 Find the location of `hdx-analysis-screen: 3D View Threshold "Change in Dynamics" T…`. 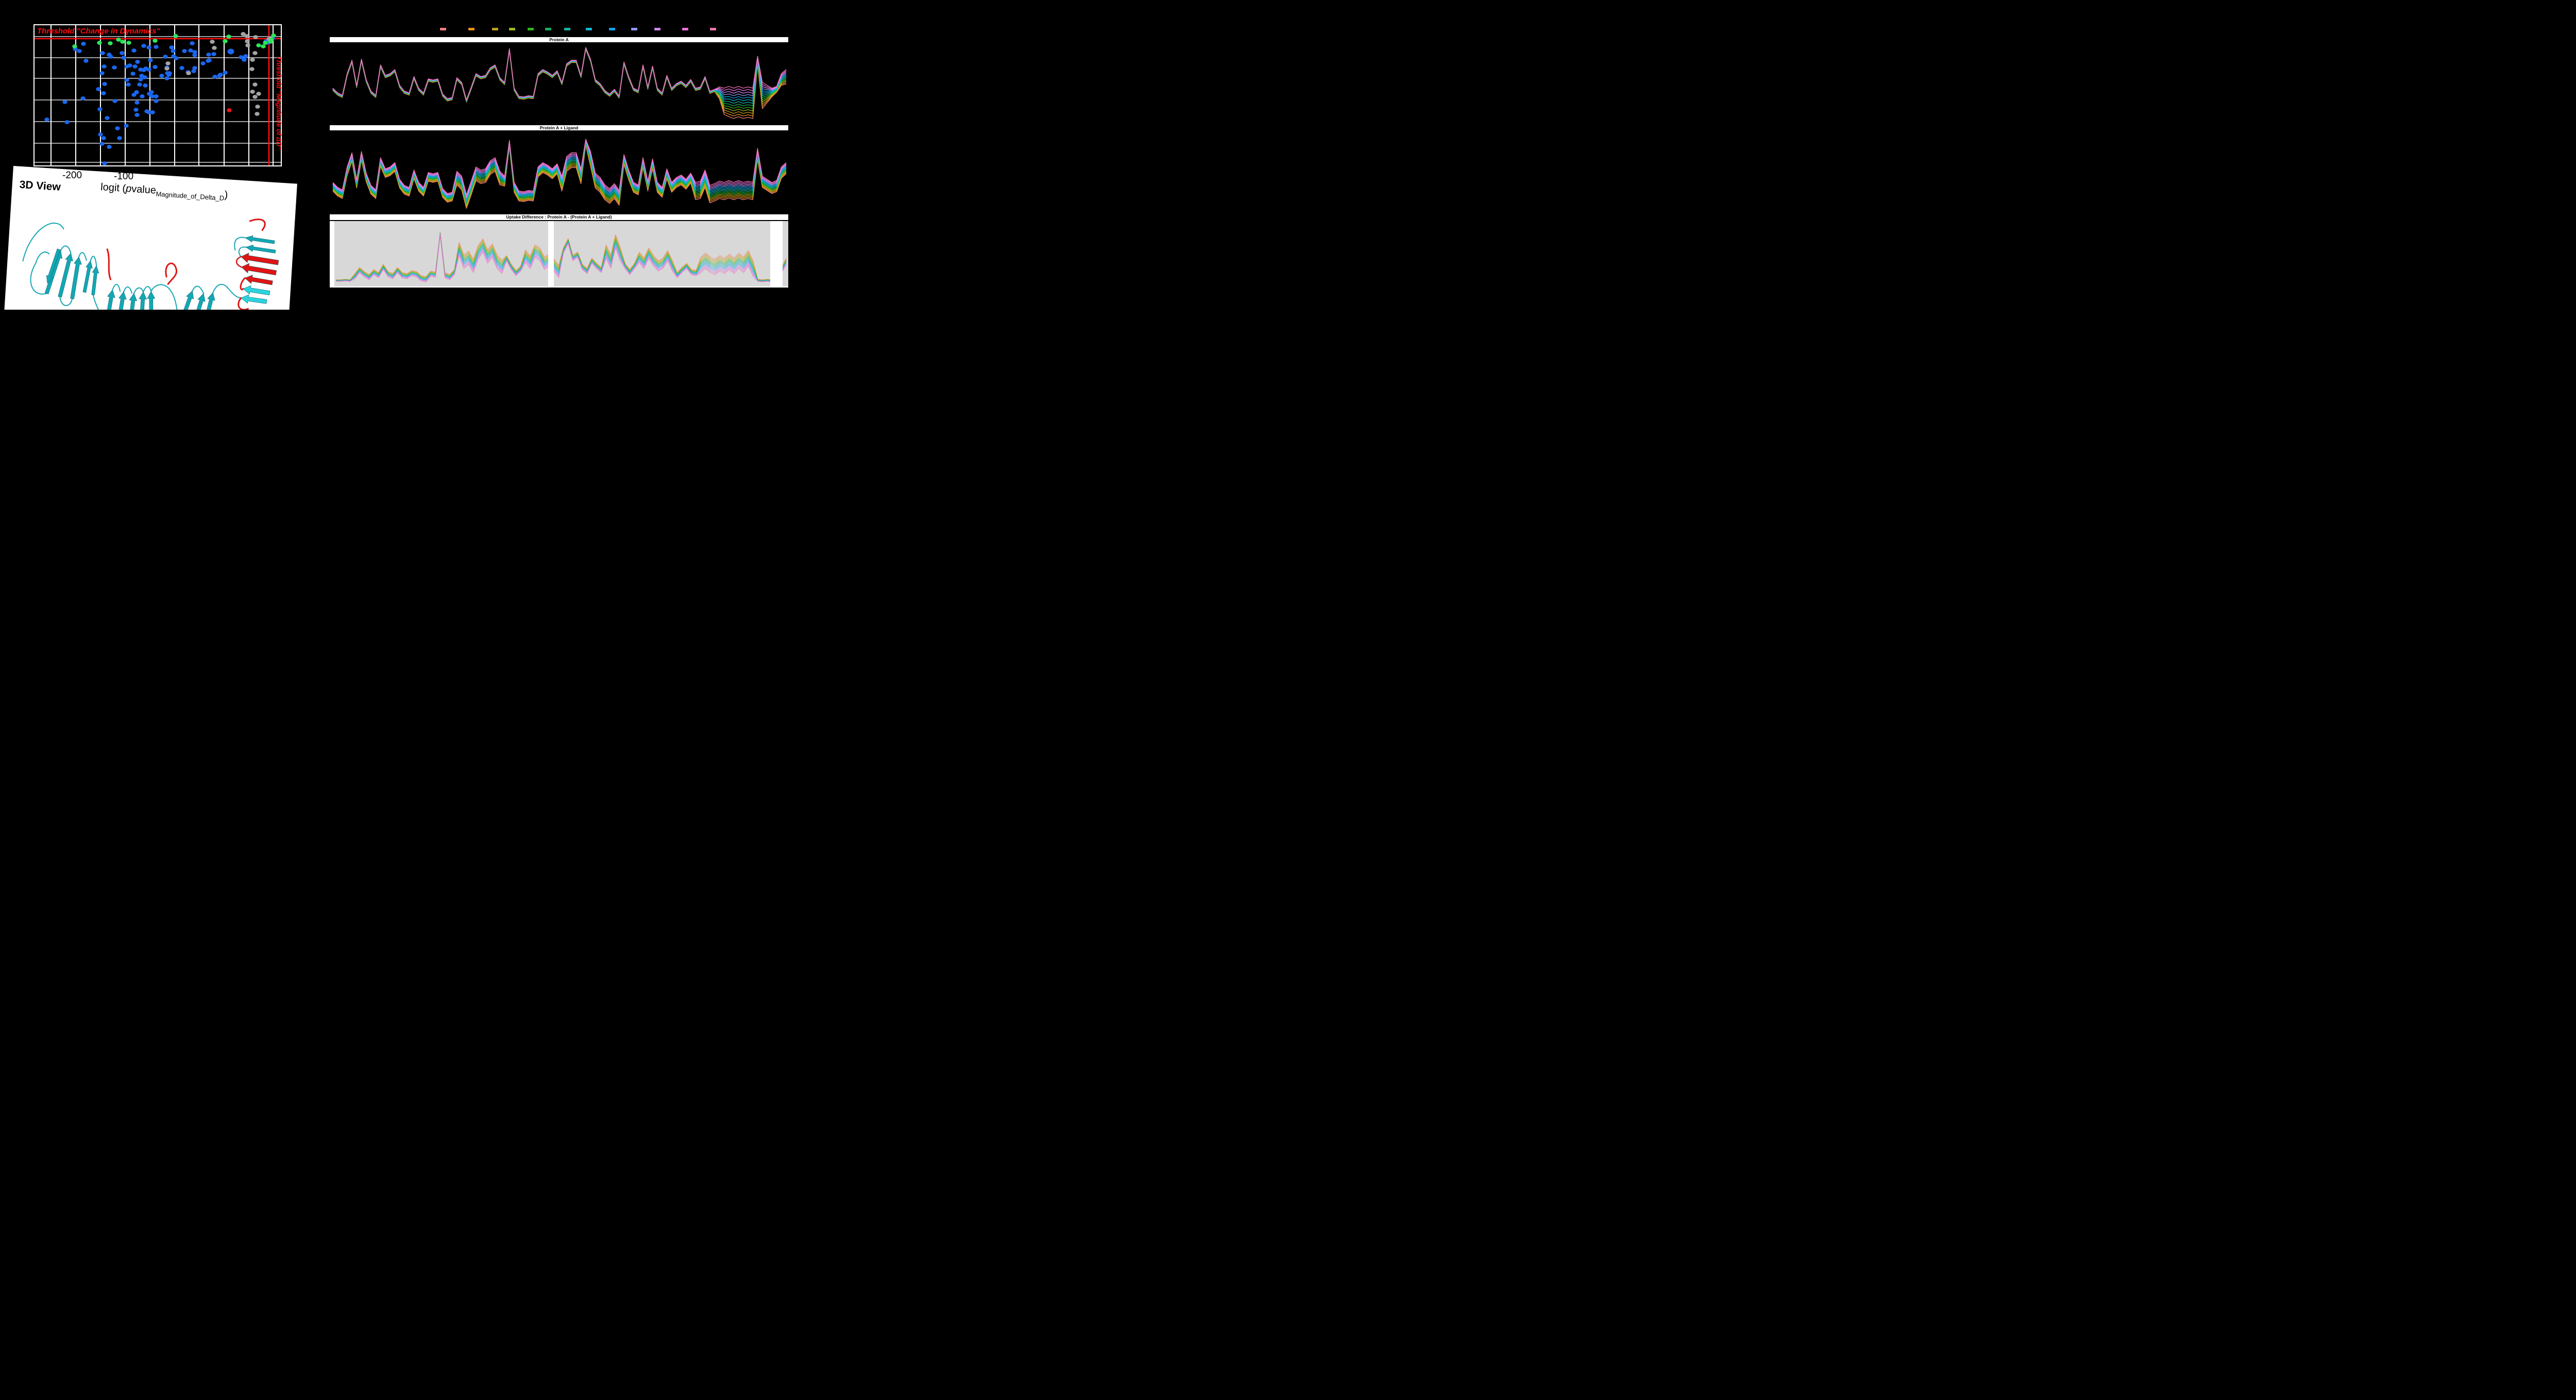

hdx-analysis-screen: 3D View Threshold "Change in Dynamics" T… is located at coordinates (404, 155).